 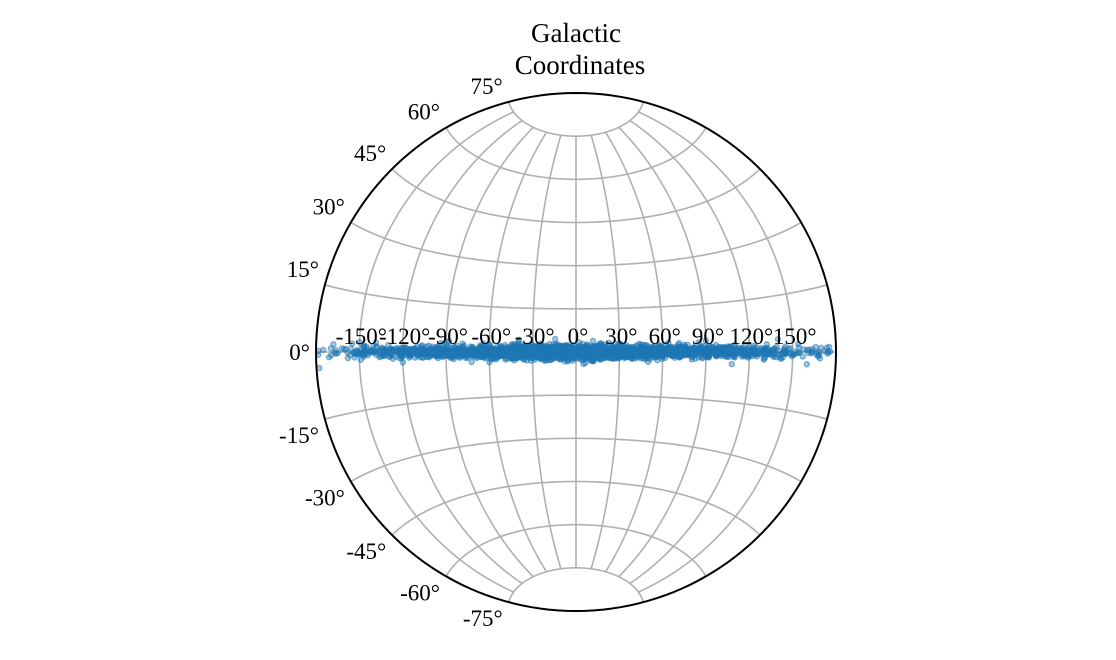 I want to click on y-tick-label: 0°, so click(x=299, y=352).